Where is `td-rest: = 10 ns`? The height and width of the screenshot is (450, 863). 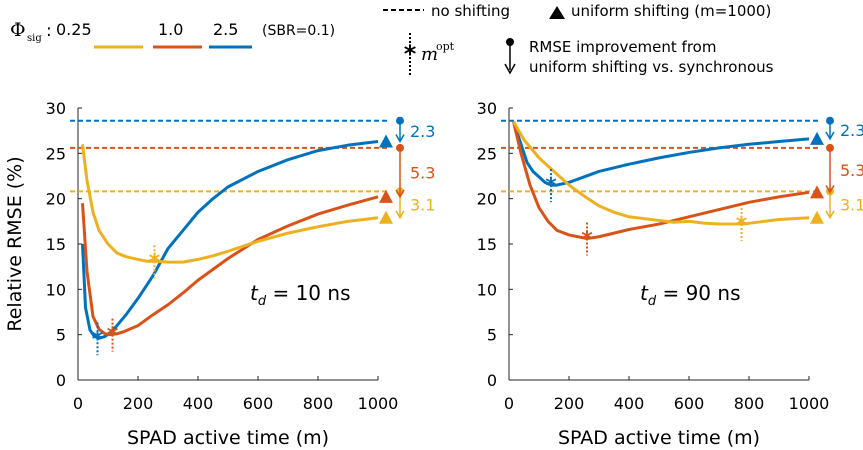 td-rest: = 10 ns is located at coordinates (308, 293).